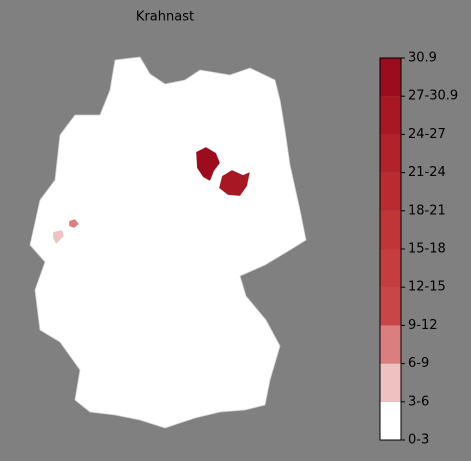 The height and width of the screenshot is (461, 471). What do you see at coordinates (423, 325) in the screenshot?
I see `colorbar-label: 9-12` at bounding box center [423, 325].